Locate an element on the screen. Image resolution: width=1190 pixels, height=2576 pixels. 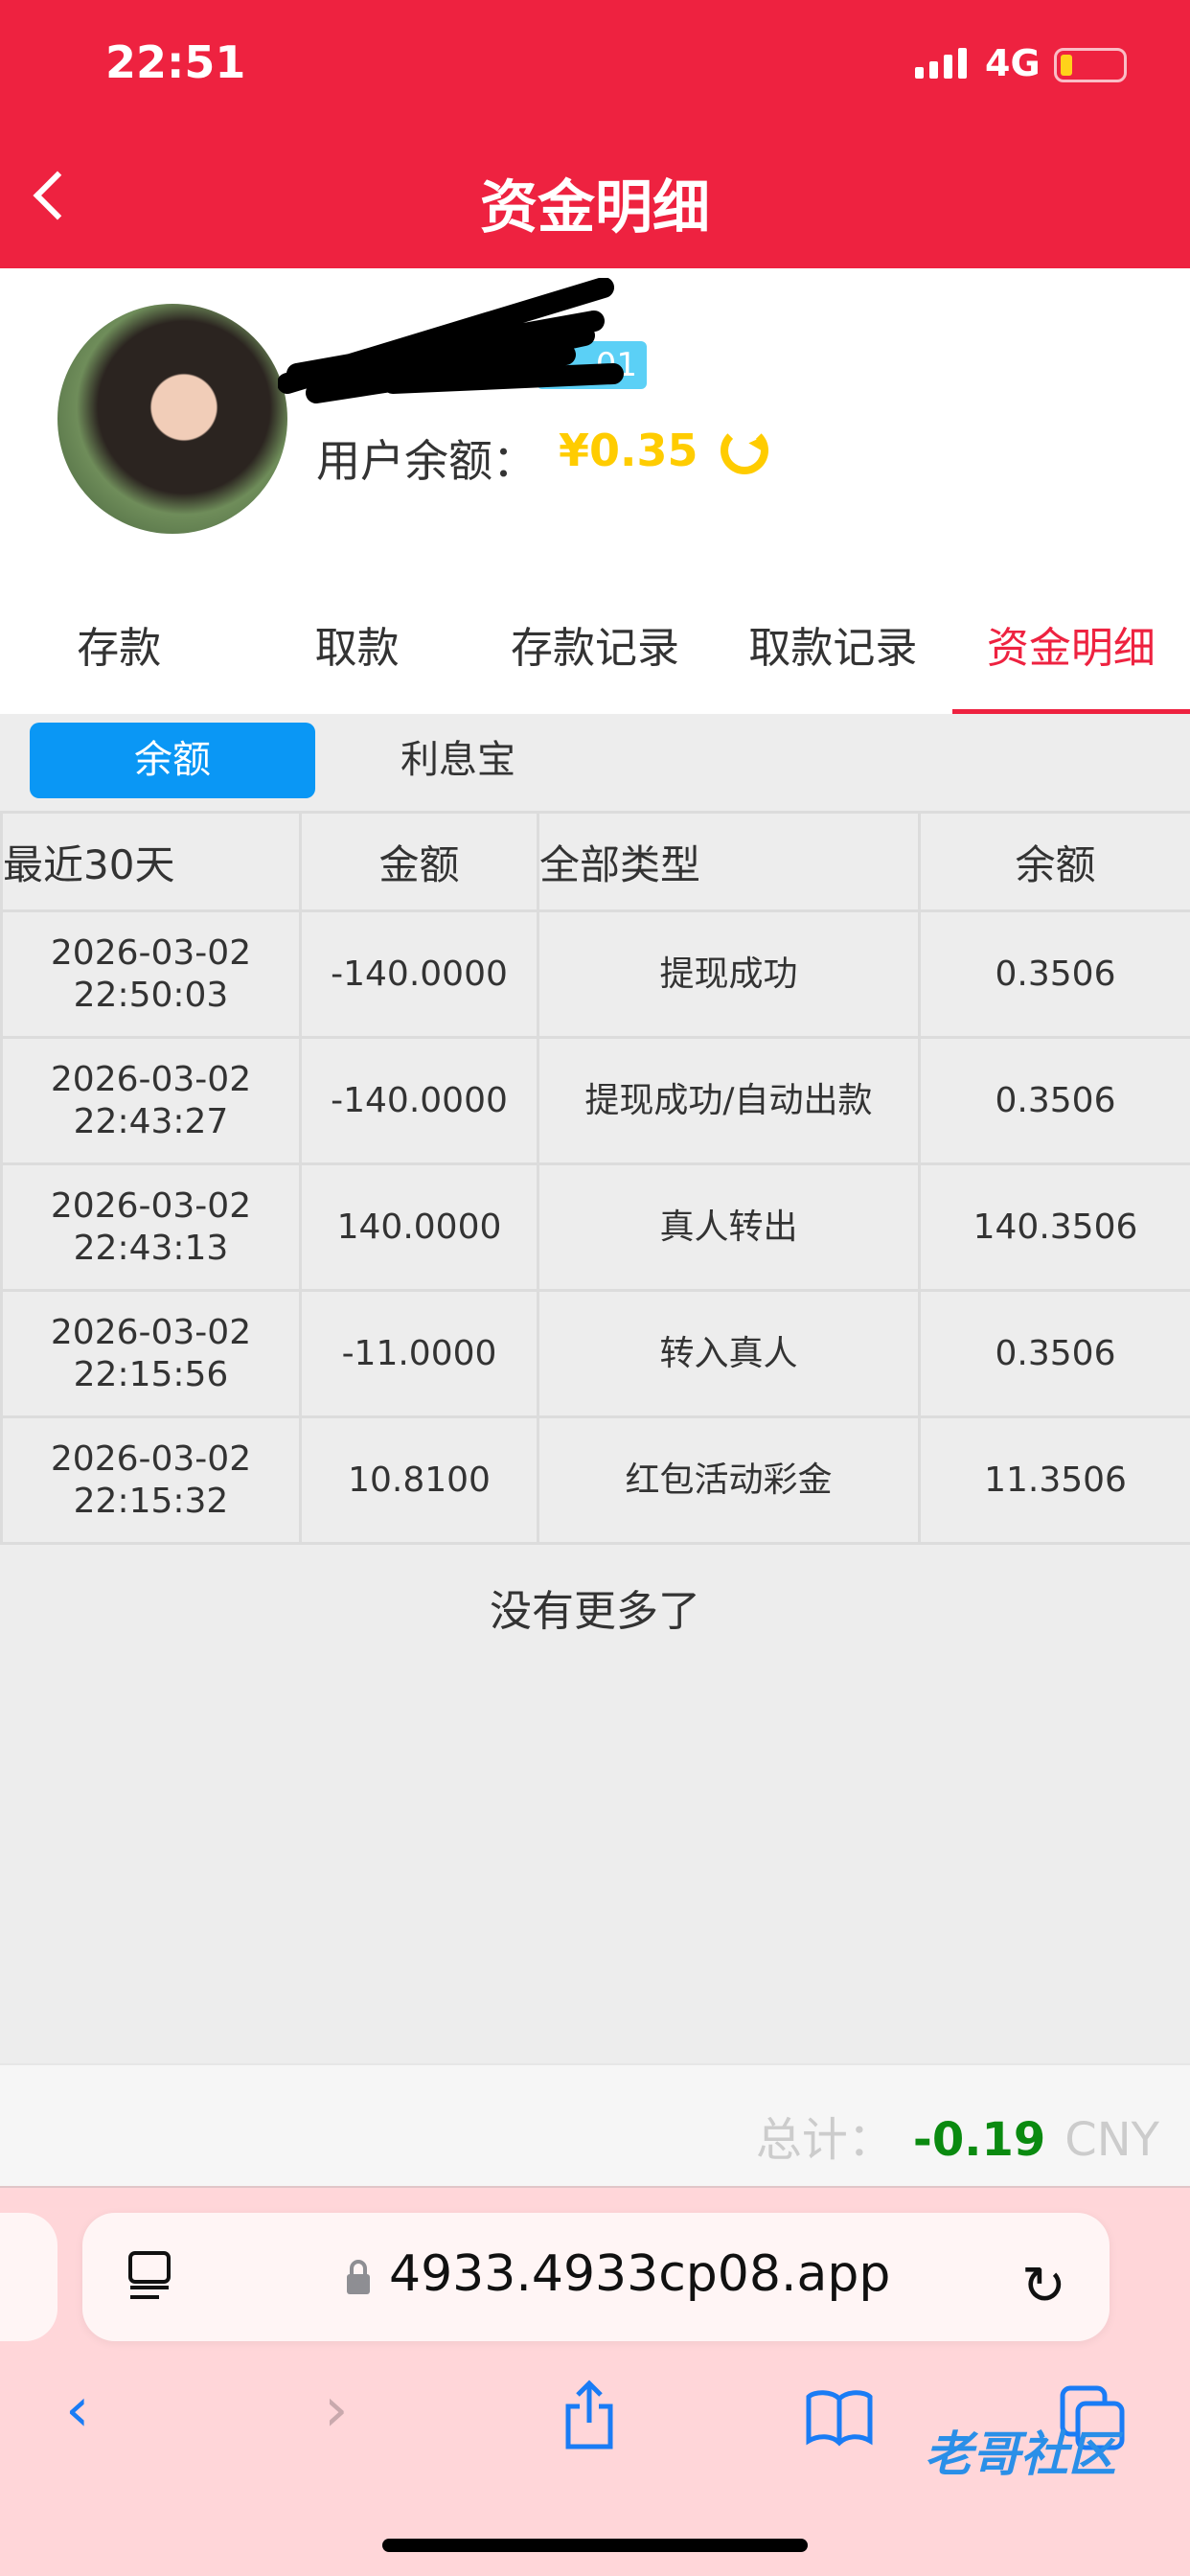
balance-label: 用户余额： is located at coordinates (427, 461).